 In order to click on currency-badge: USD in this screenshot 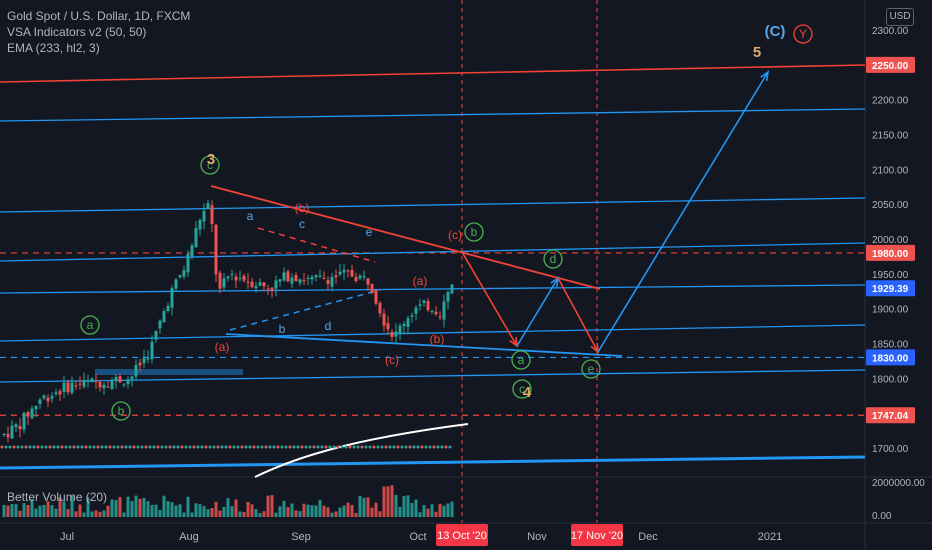, I will do `click(900, 17)`.